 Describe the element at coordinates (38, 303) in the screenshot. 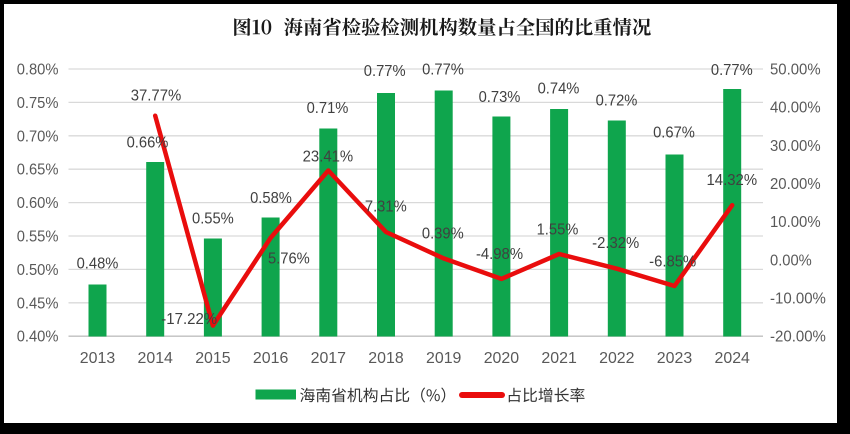

I see `svg-text: 0.45%` at that location.